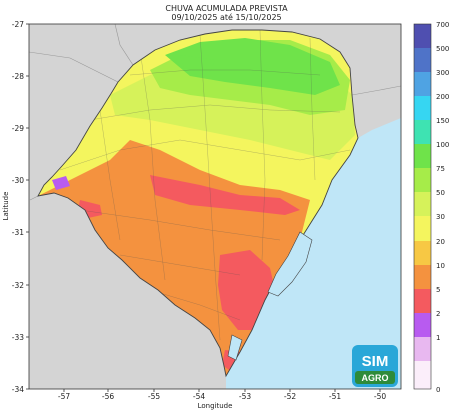  What do you see at coordinates (18, 337) in the screenshot?
I see `y-tick-label: -33` at bounding box center [18, 337].